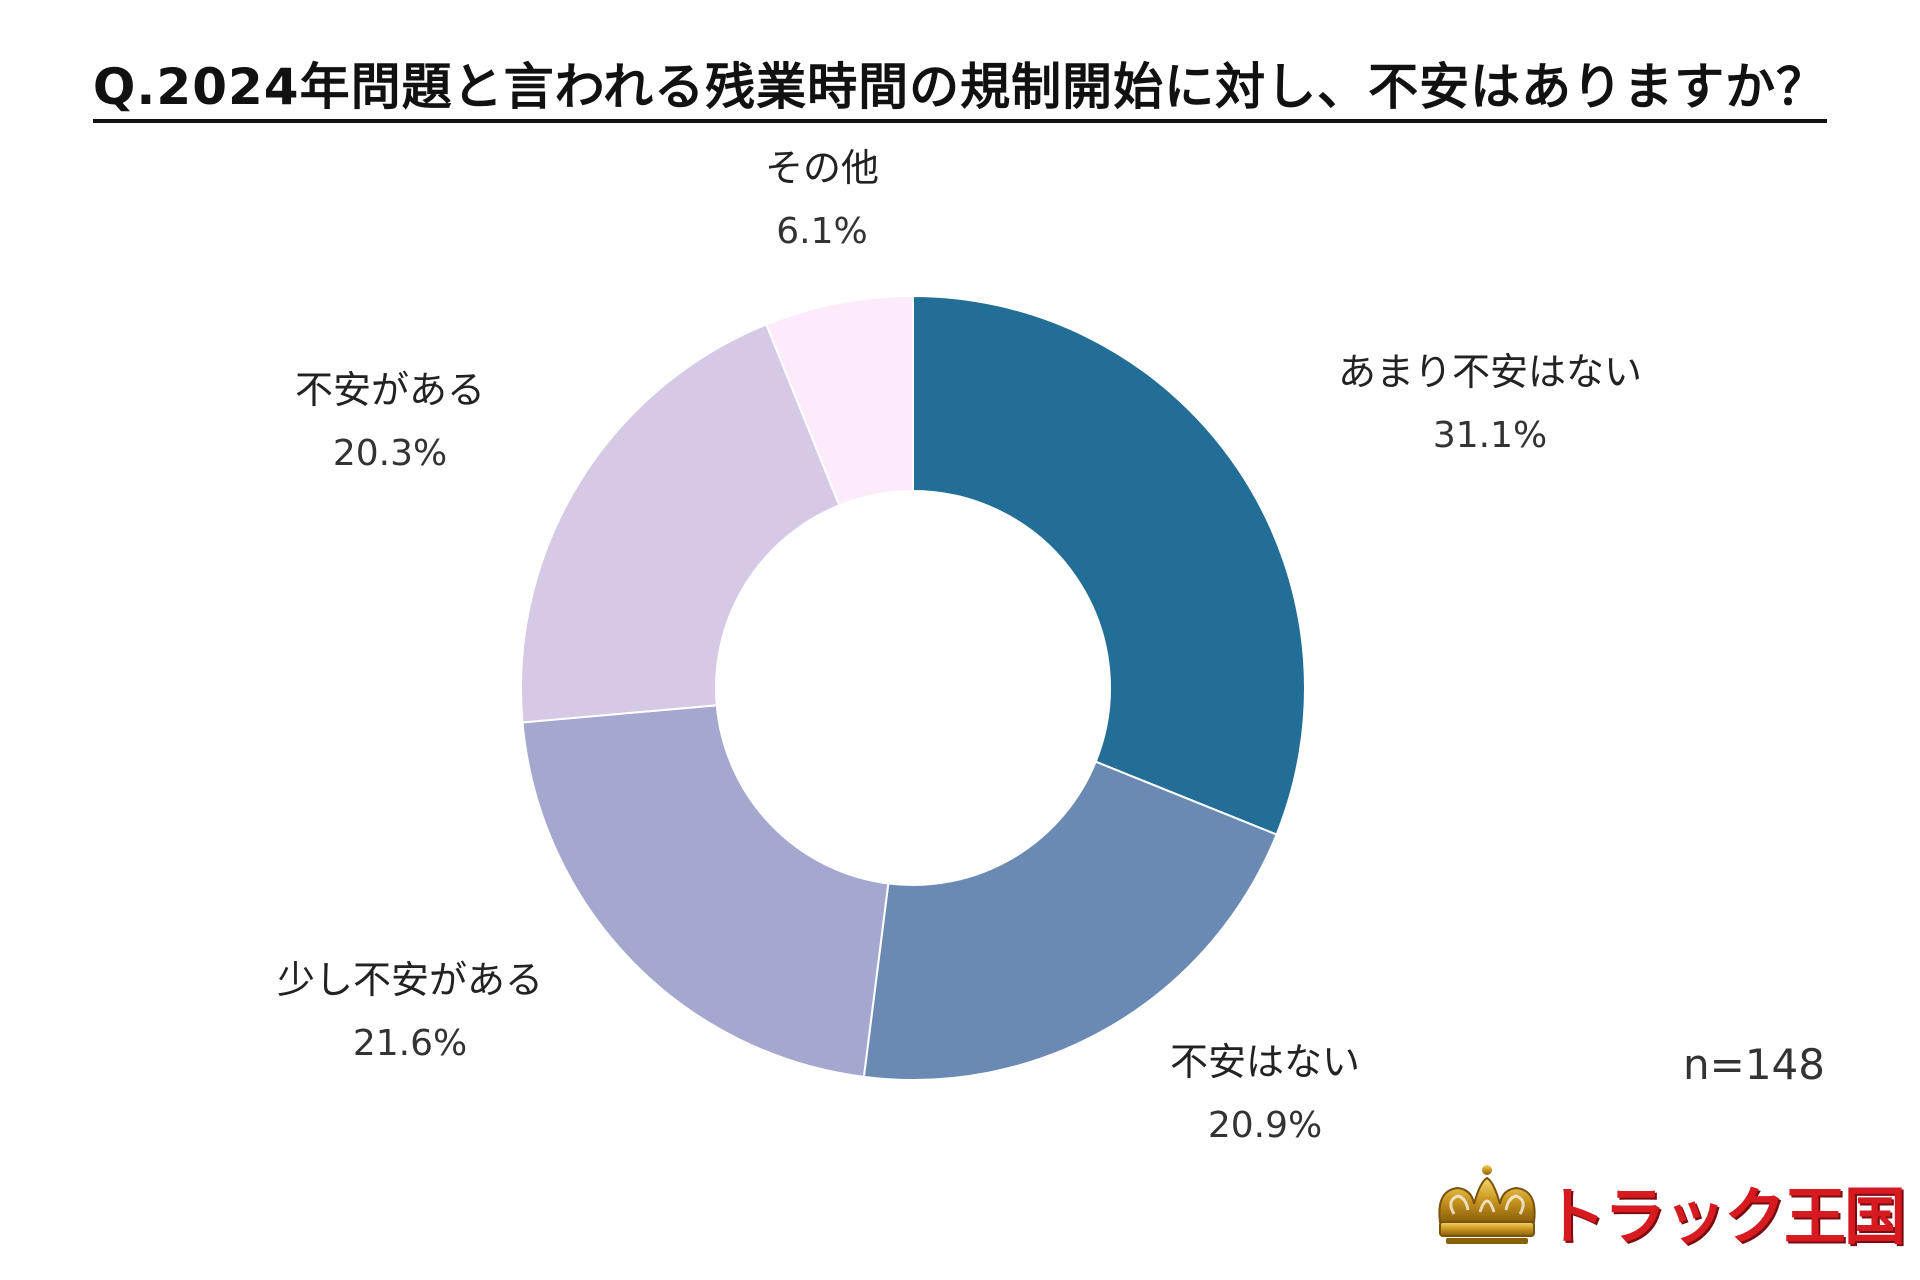 Image resolution: width=1920 pixels, height=1280 pixels. I want to click on slice-value-label: 20.3%, so click(390, 453).